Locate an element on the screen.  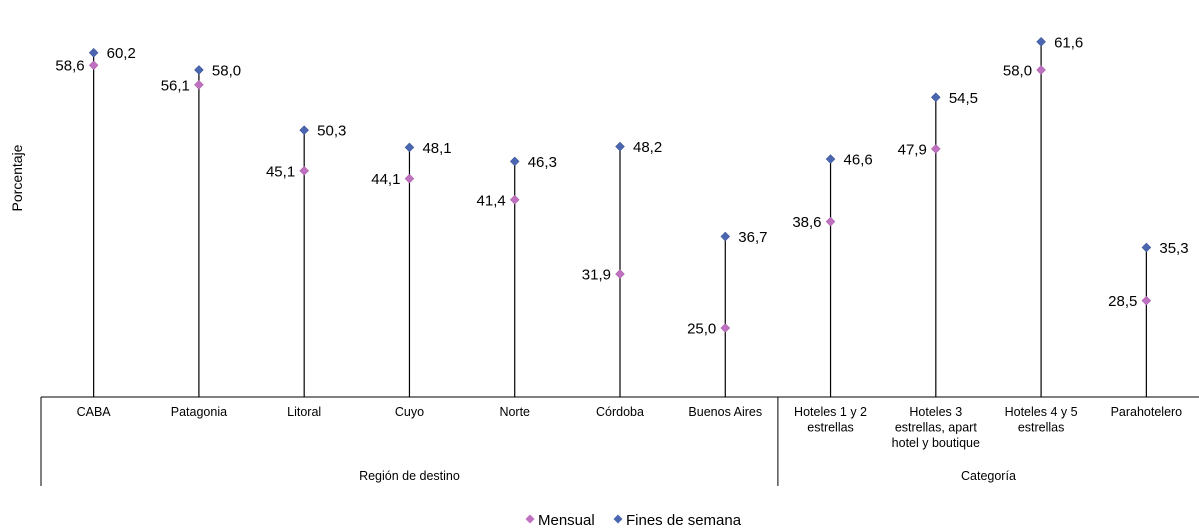
legend-label-fines-de-semana: Fines de semana is located at coordinates (684, 520).